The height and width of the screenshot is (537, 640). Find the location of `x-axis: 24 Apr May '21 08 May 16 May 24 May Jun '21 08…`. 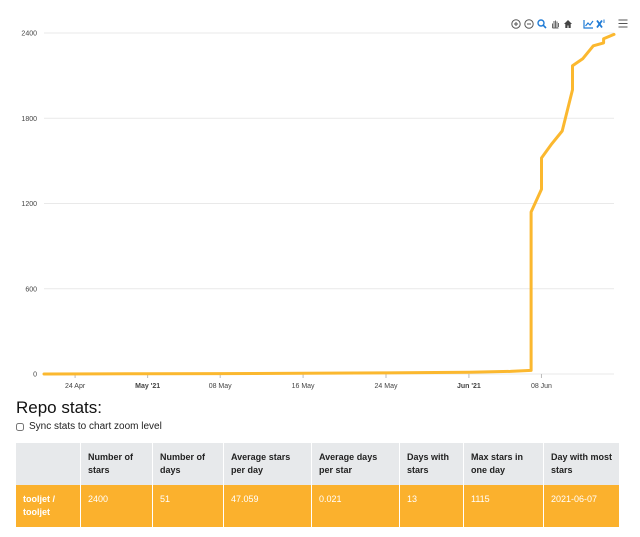

x-axis: 24 Apr May '21 08 May 16 May 24 May Jun '21 08… is located at coordinates (308, 382).